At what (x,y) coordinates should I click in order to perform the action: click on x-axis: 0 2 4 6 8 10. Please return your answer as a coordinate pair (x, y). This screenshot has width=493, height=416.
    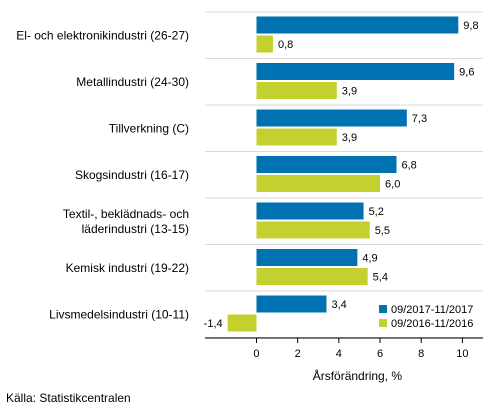
    Looking at the image, I should click on (344, 348).